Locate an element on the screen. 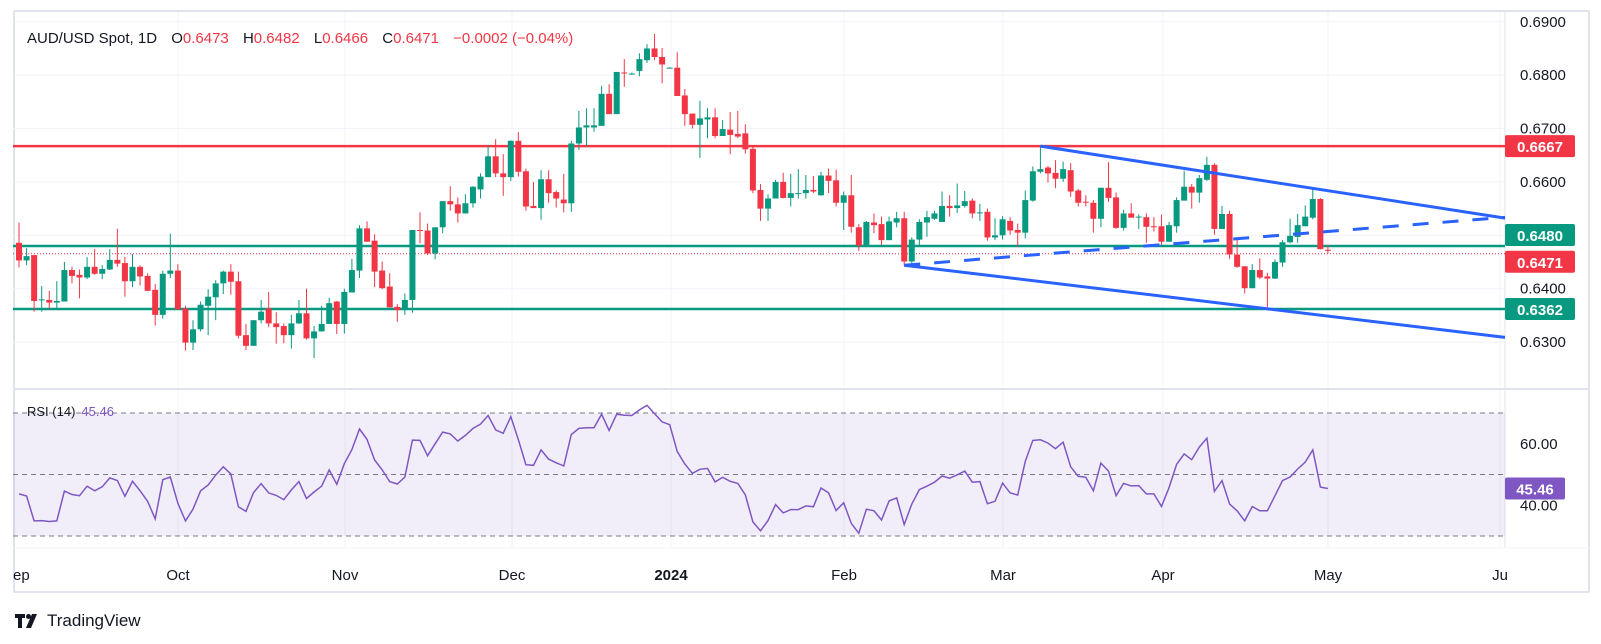 The width and height of the screenshot is (1601, 644). symbol-title: AUD/USD Spot, 1D is located at coordinates (92, 38).